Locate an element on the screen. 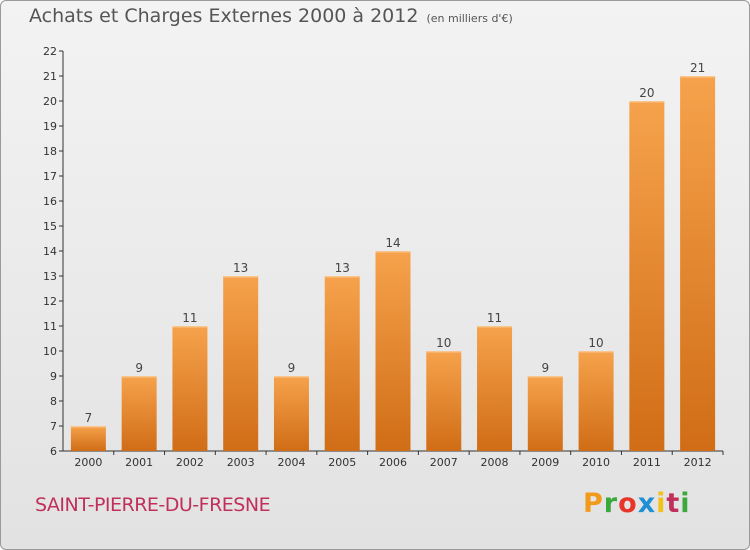 This screenshot has height=550, width=750. data-label-2003: 13 is located at coordinates (240, 268).